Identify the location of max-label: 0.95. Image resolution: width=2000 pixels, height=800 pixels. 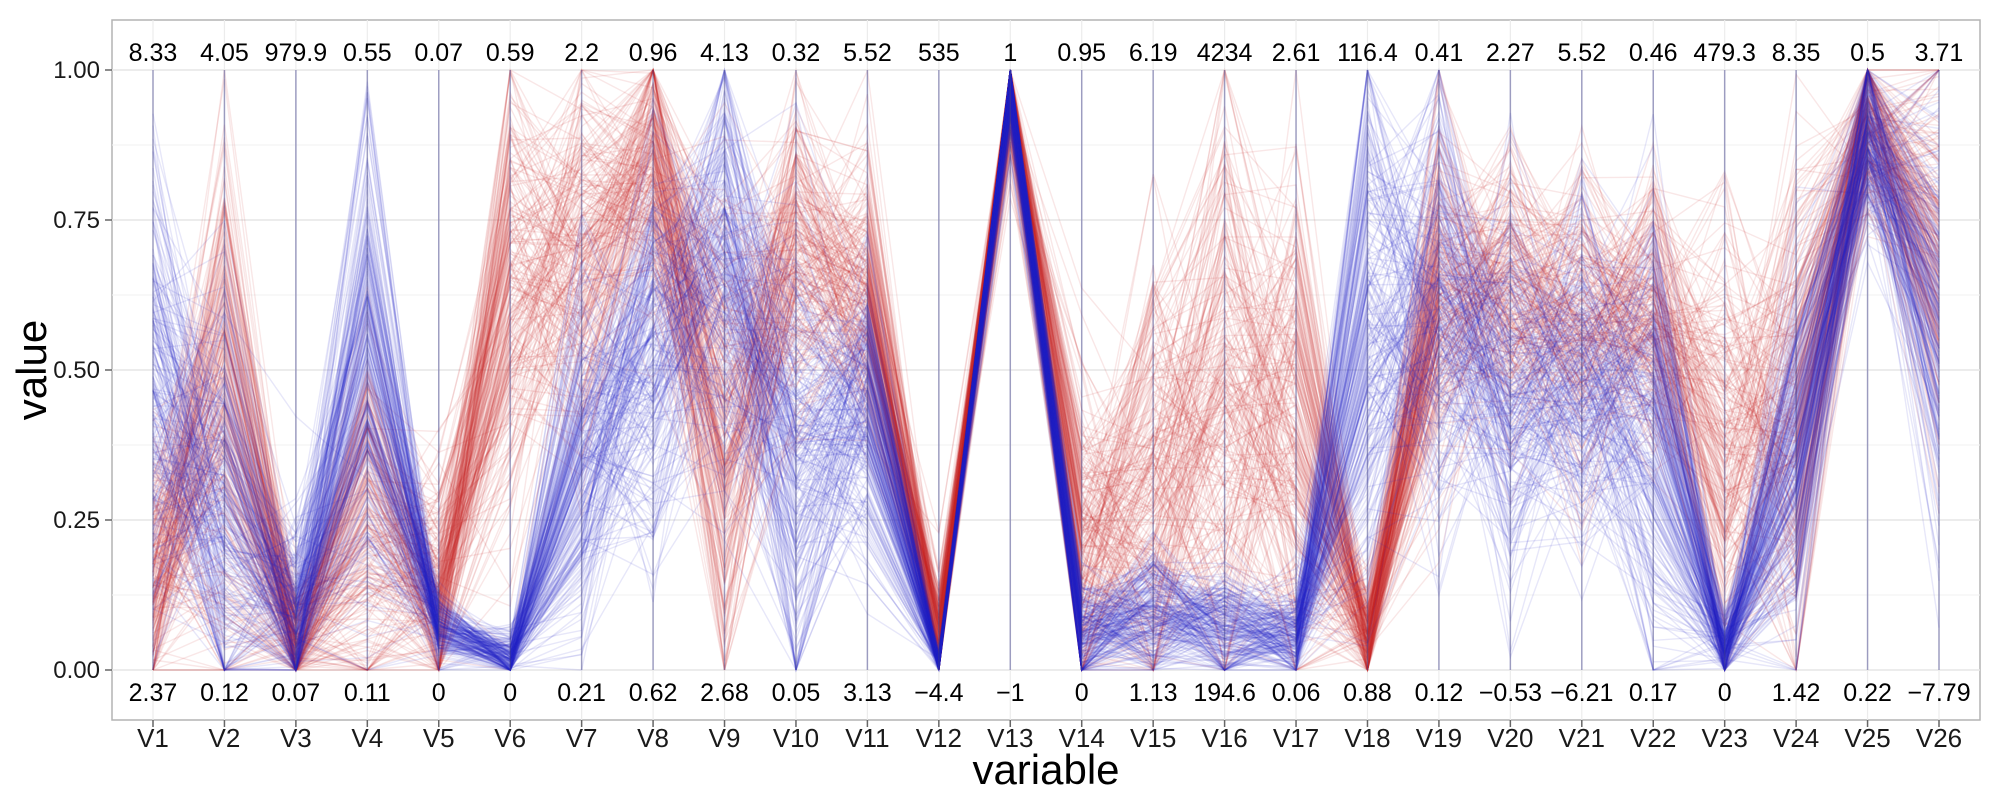
(1081, 53).